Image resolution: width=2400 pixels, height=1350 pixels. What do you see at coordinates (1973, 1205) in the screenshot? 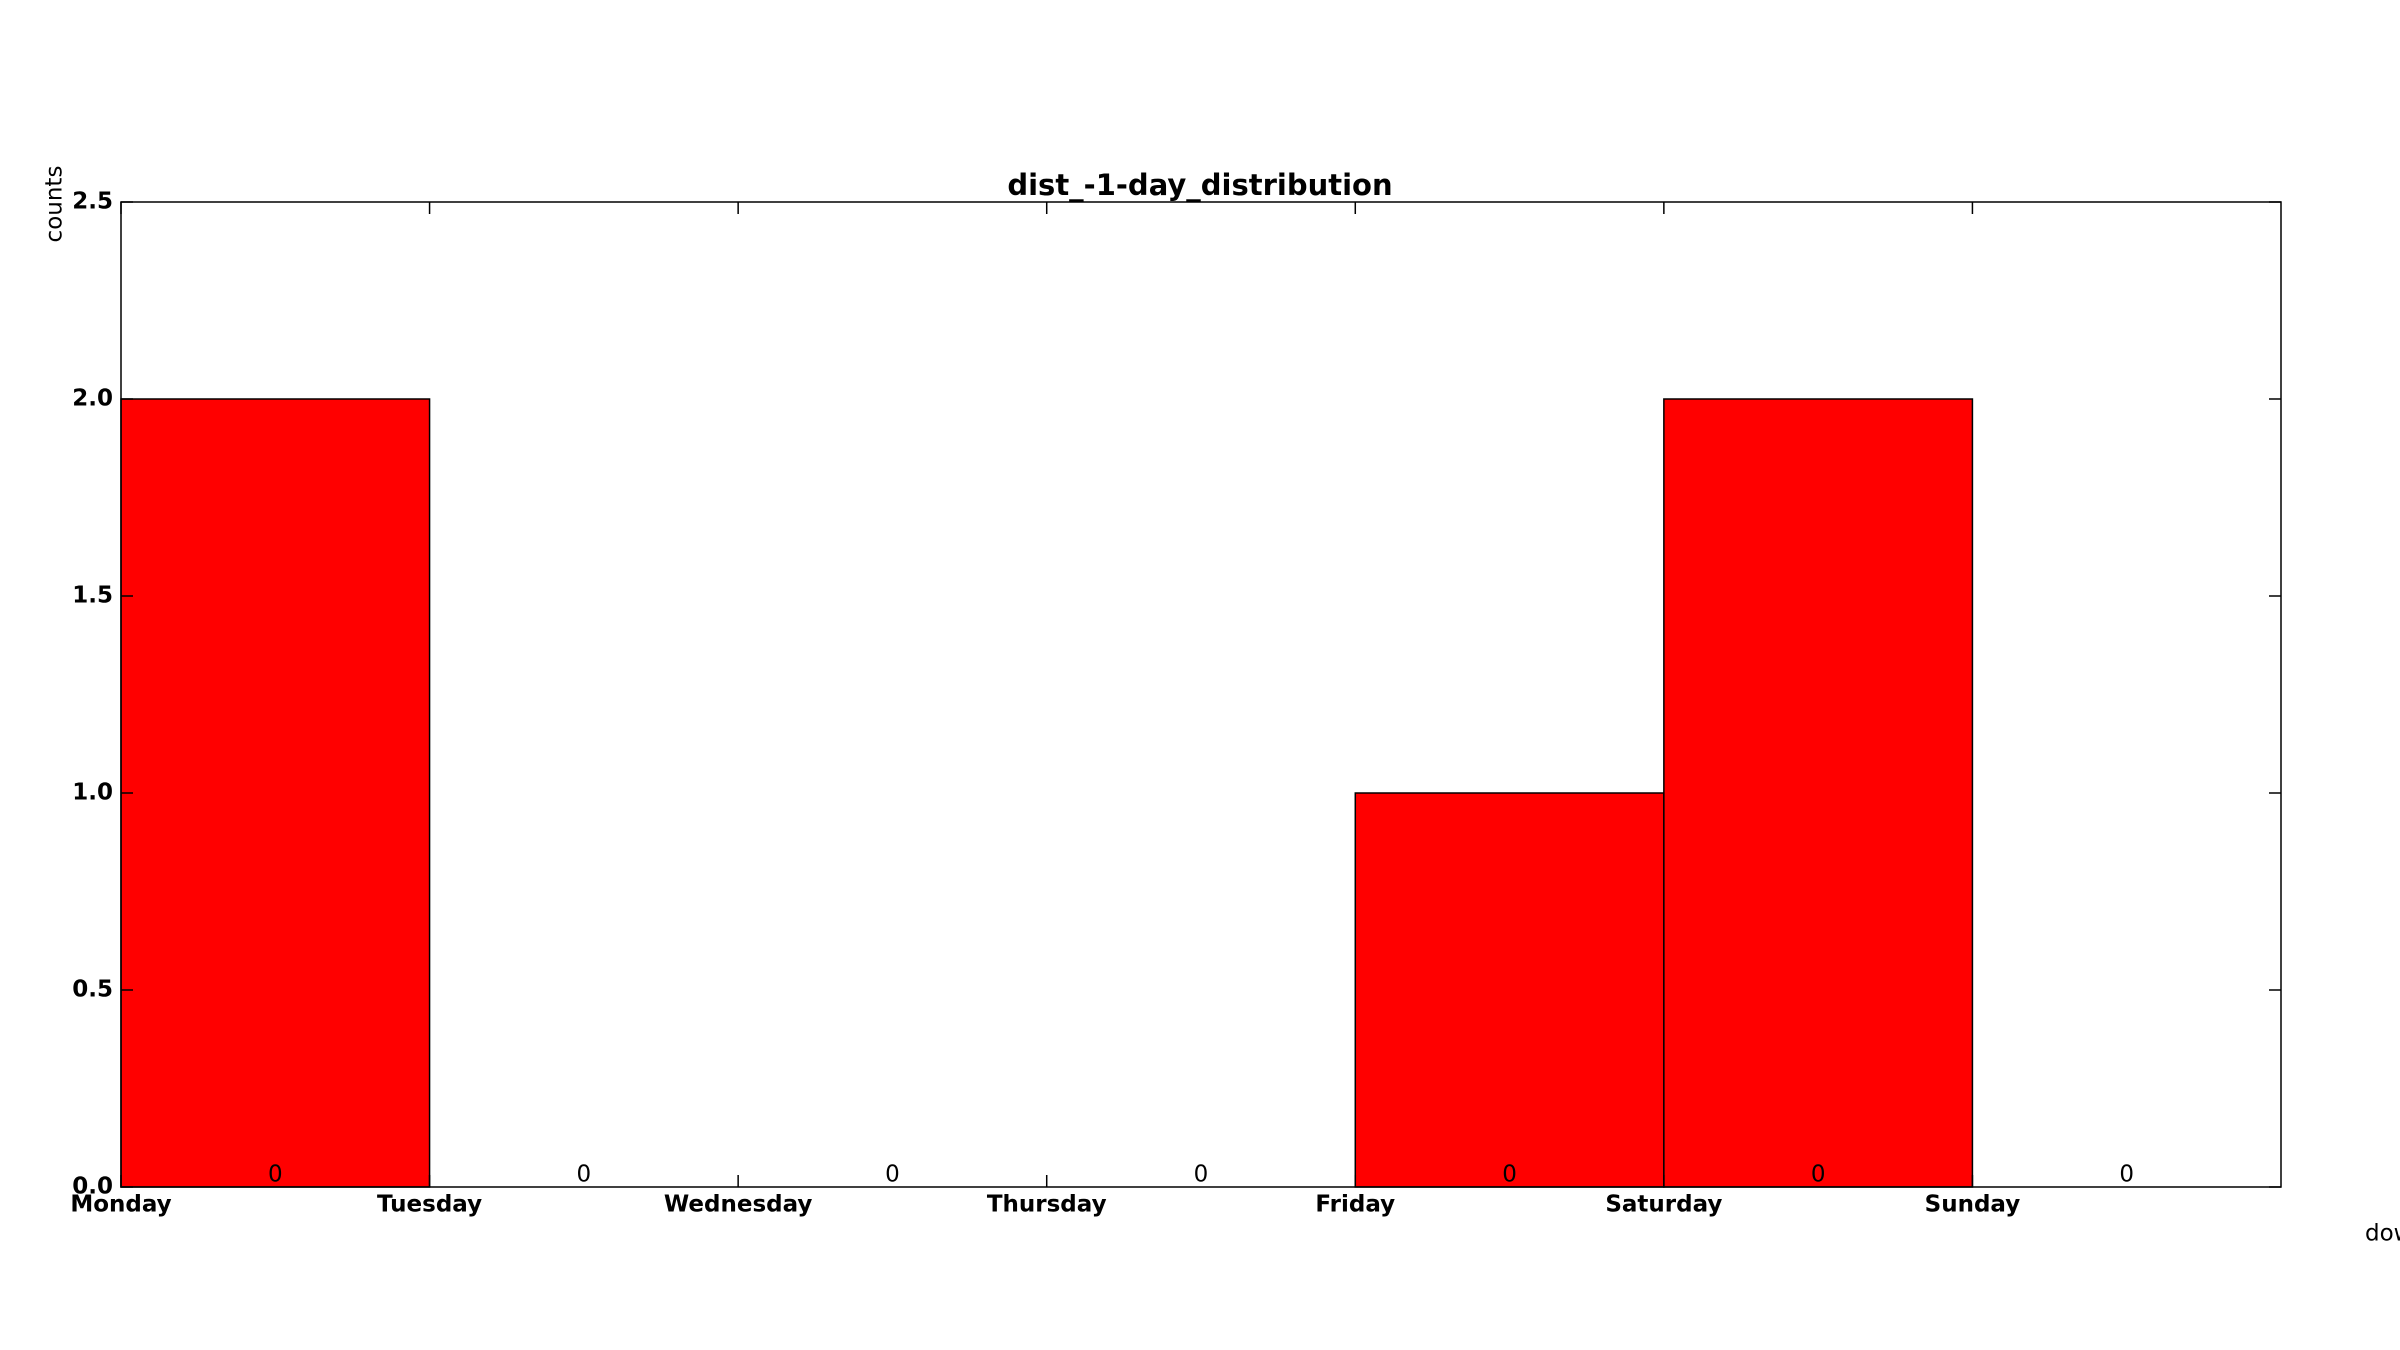
I see `x-tick-label: Sunday` at bounding box center [1973, 1205].